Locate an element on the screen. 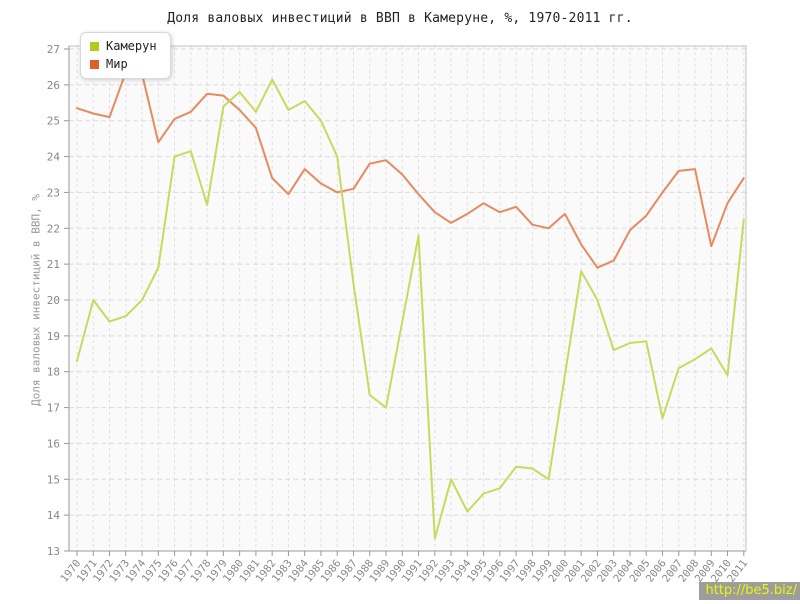 The width and height of the screenshot is (800, 604). world-series-label: Мир is located at coordinates (117, 64).